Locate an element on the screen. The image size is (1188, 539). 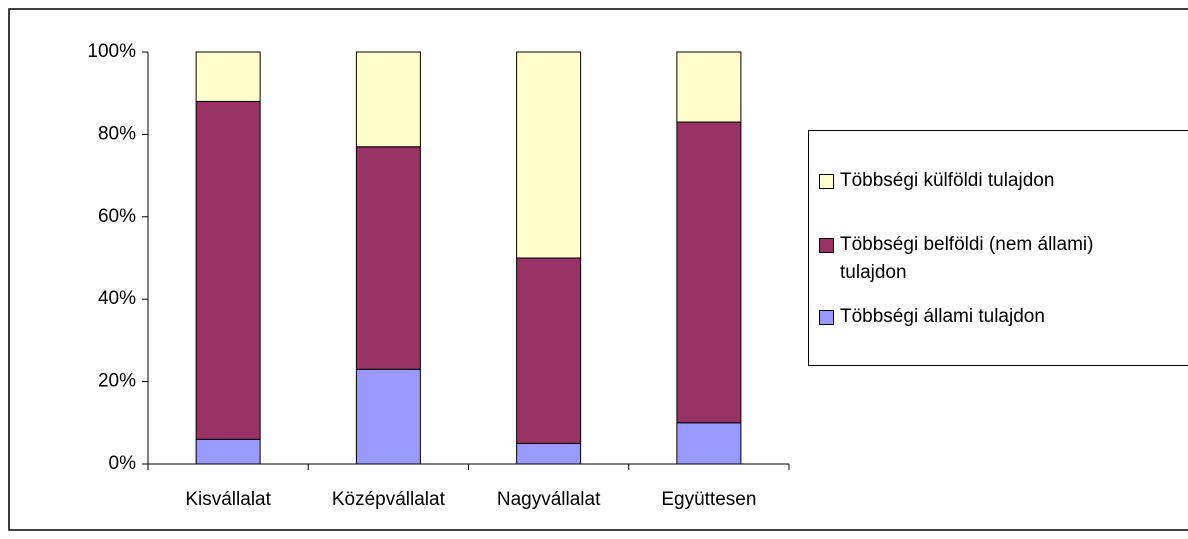
legend-entry: Többségi belföldi (nem állami) tulajdon is located at coordinates (991, 259).